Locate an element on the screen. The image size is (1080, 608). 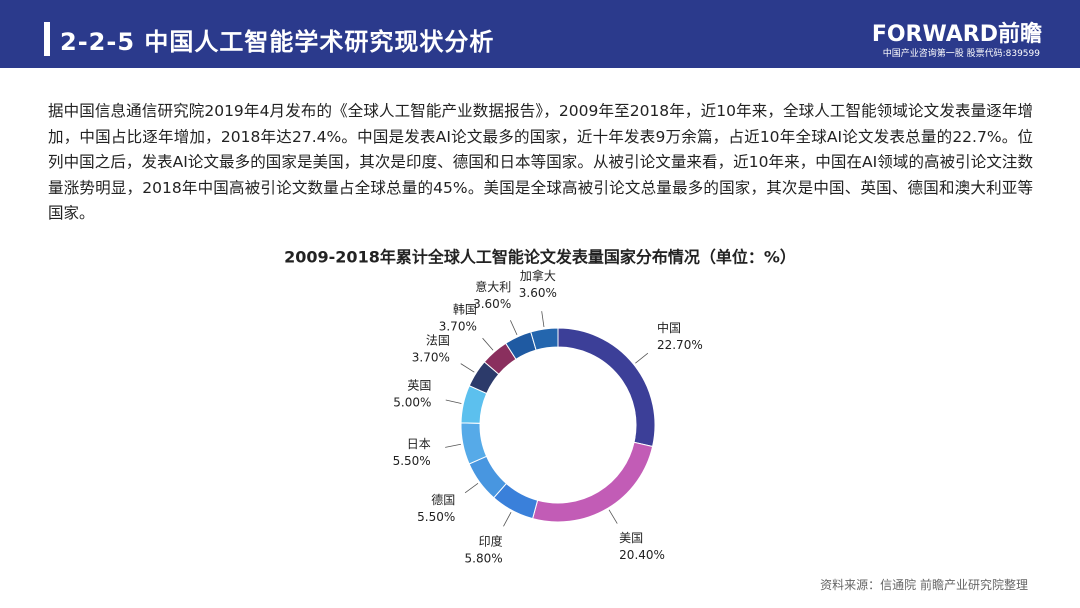
slice-name: 加拿大 is located at coordinates (538, 275).